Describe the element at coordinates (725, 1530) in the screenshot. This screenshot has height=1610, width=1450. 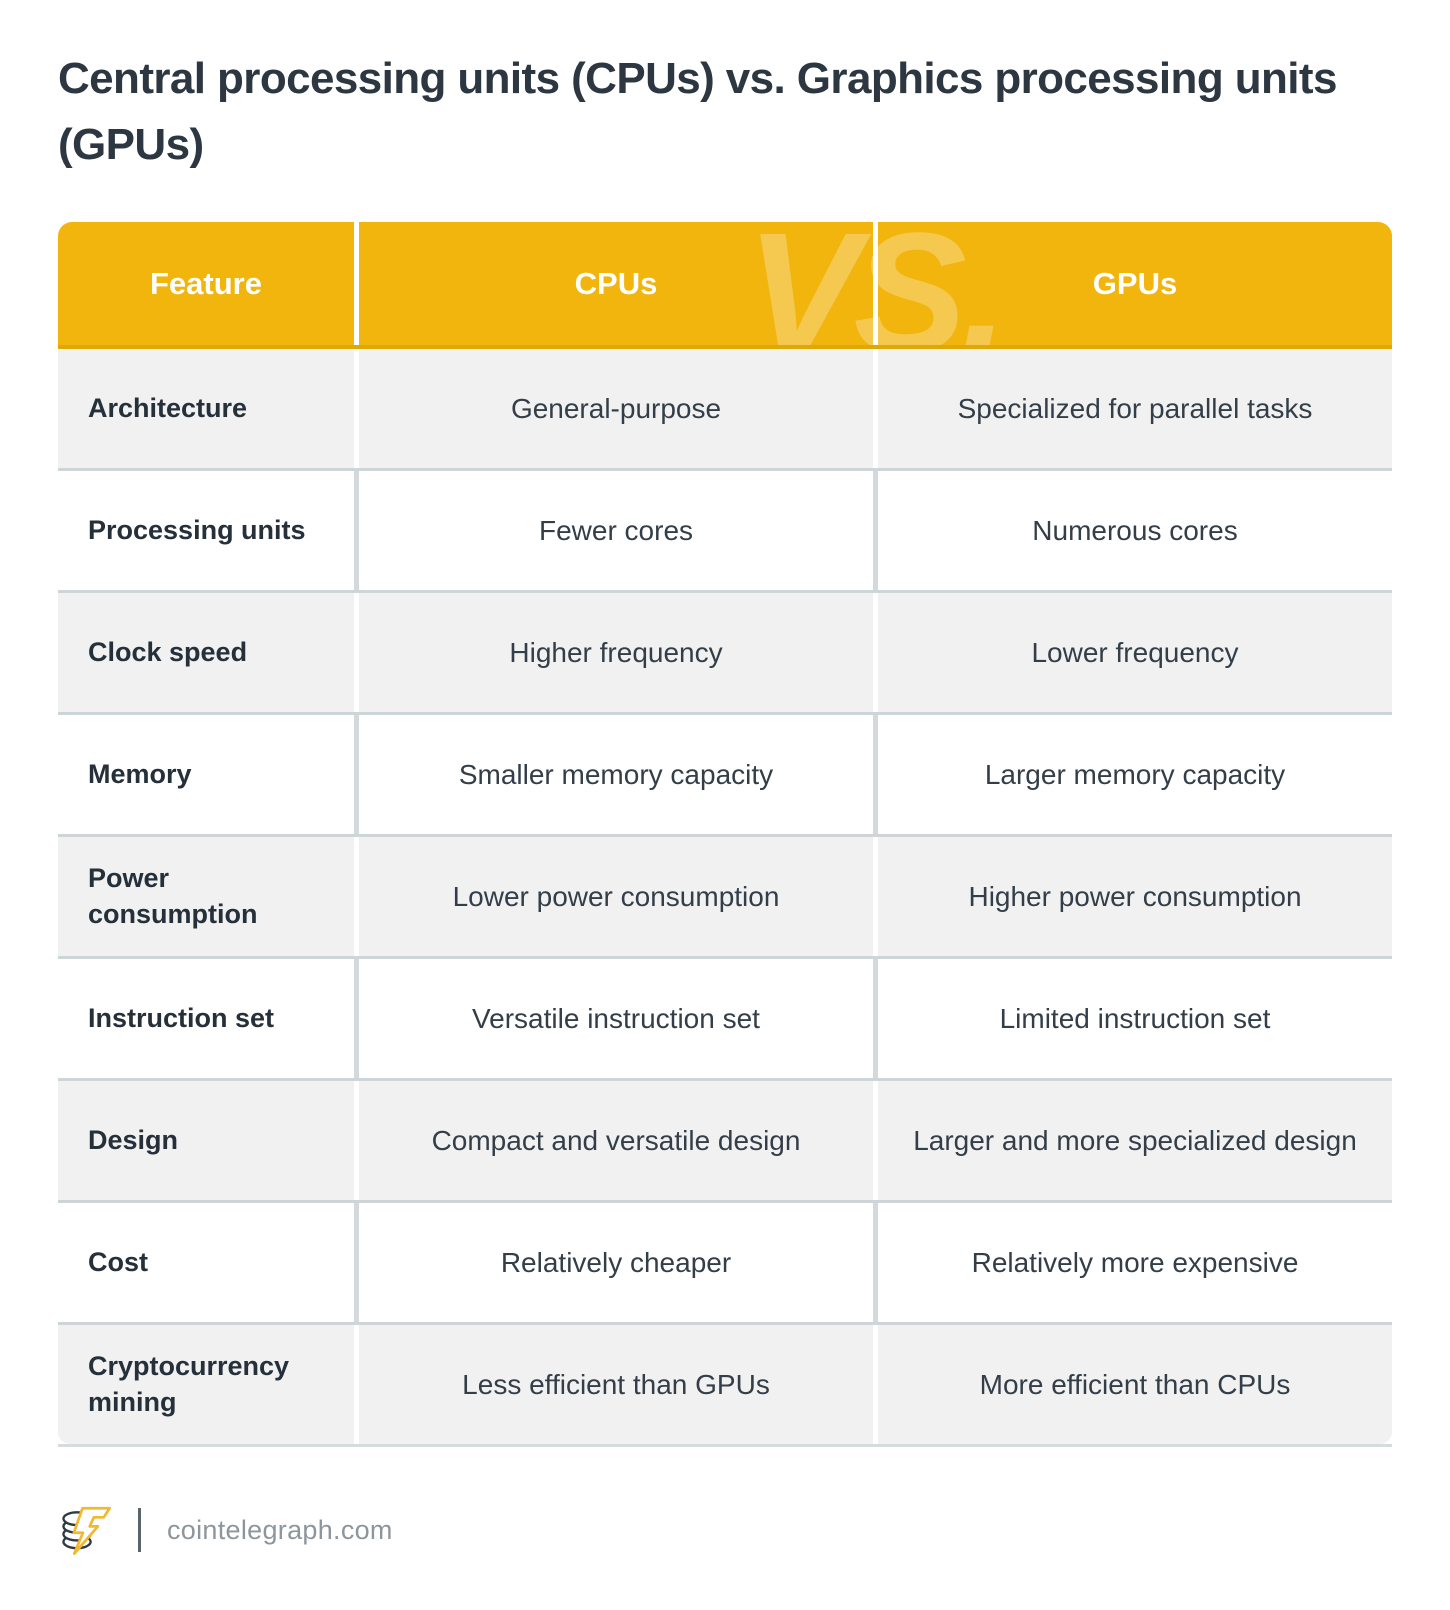
I see `footer: cointelegraph.com` at that location.